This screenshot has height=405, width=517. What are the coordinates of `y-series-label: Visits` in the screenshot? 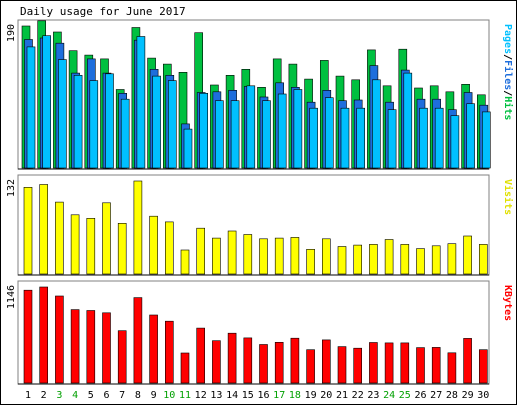 It's located at (508, 197).